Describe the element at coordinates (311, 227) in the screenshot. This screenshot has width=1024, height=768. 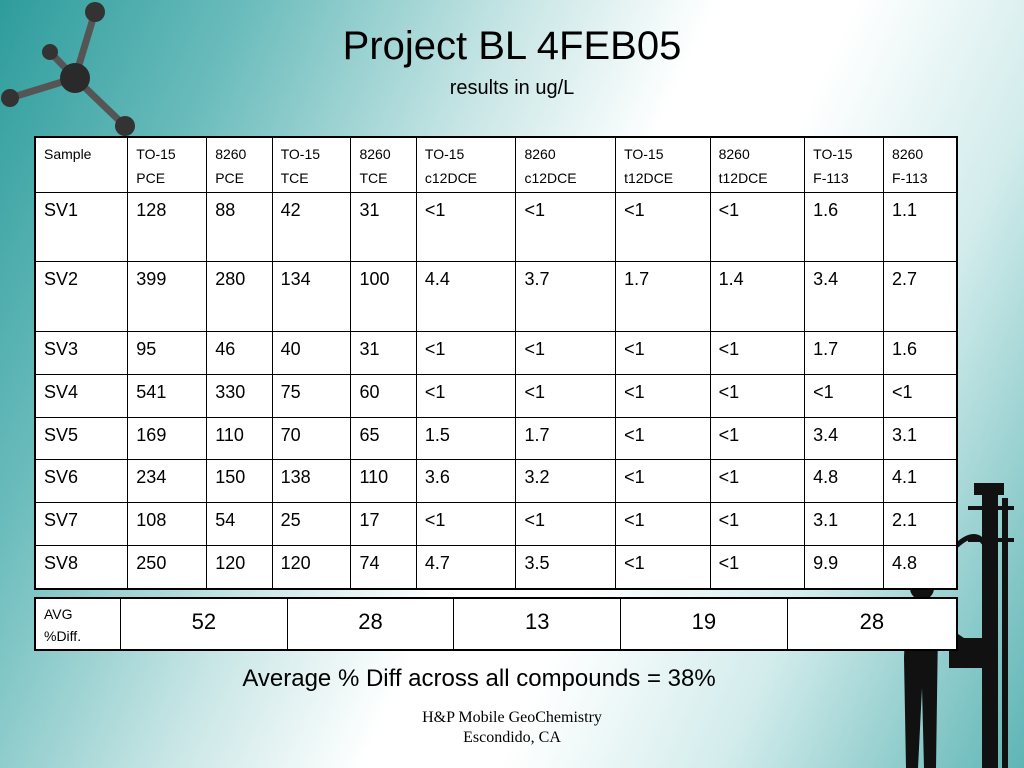
I see `value-cell: 42` at that location.